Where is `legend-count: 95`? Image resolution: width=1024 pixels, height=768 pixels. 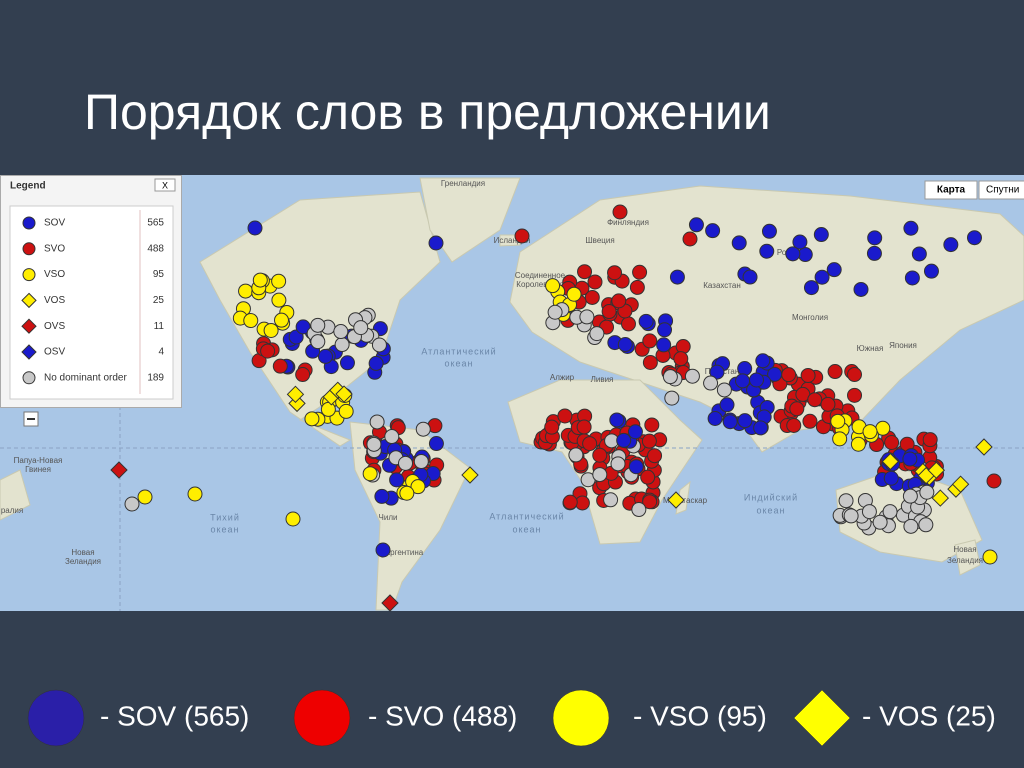 legend-count: 95 is located at coordinates (159, 274).